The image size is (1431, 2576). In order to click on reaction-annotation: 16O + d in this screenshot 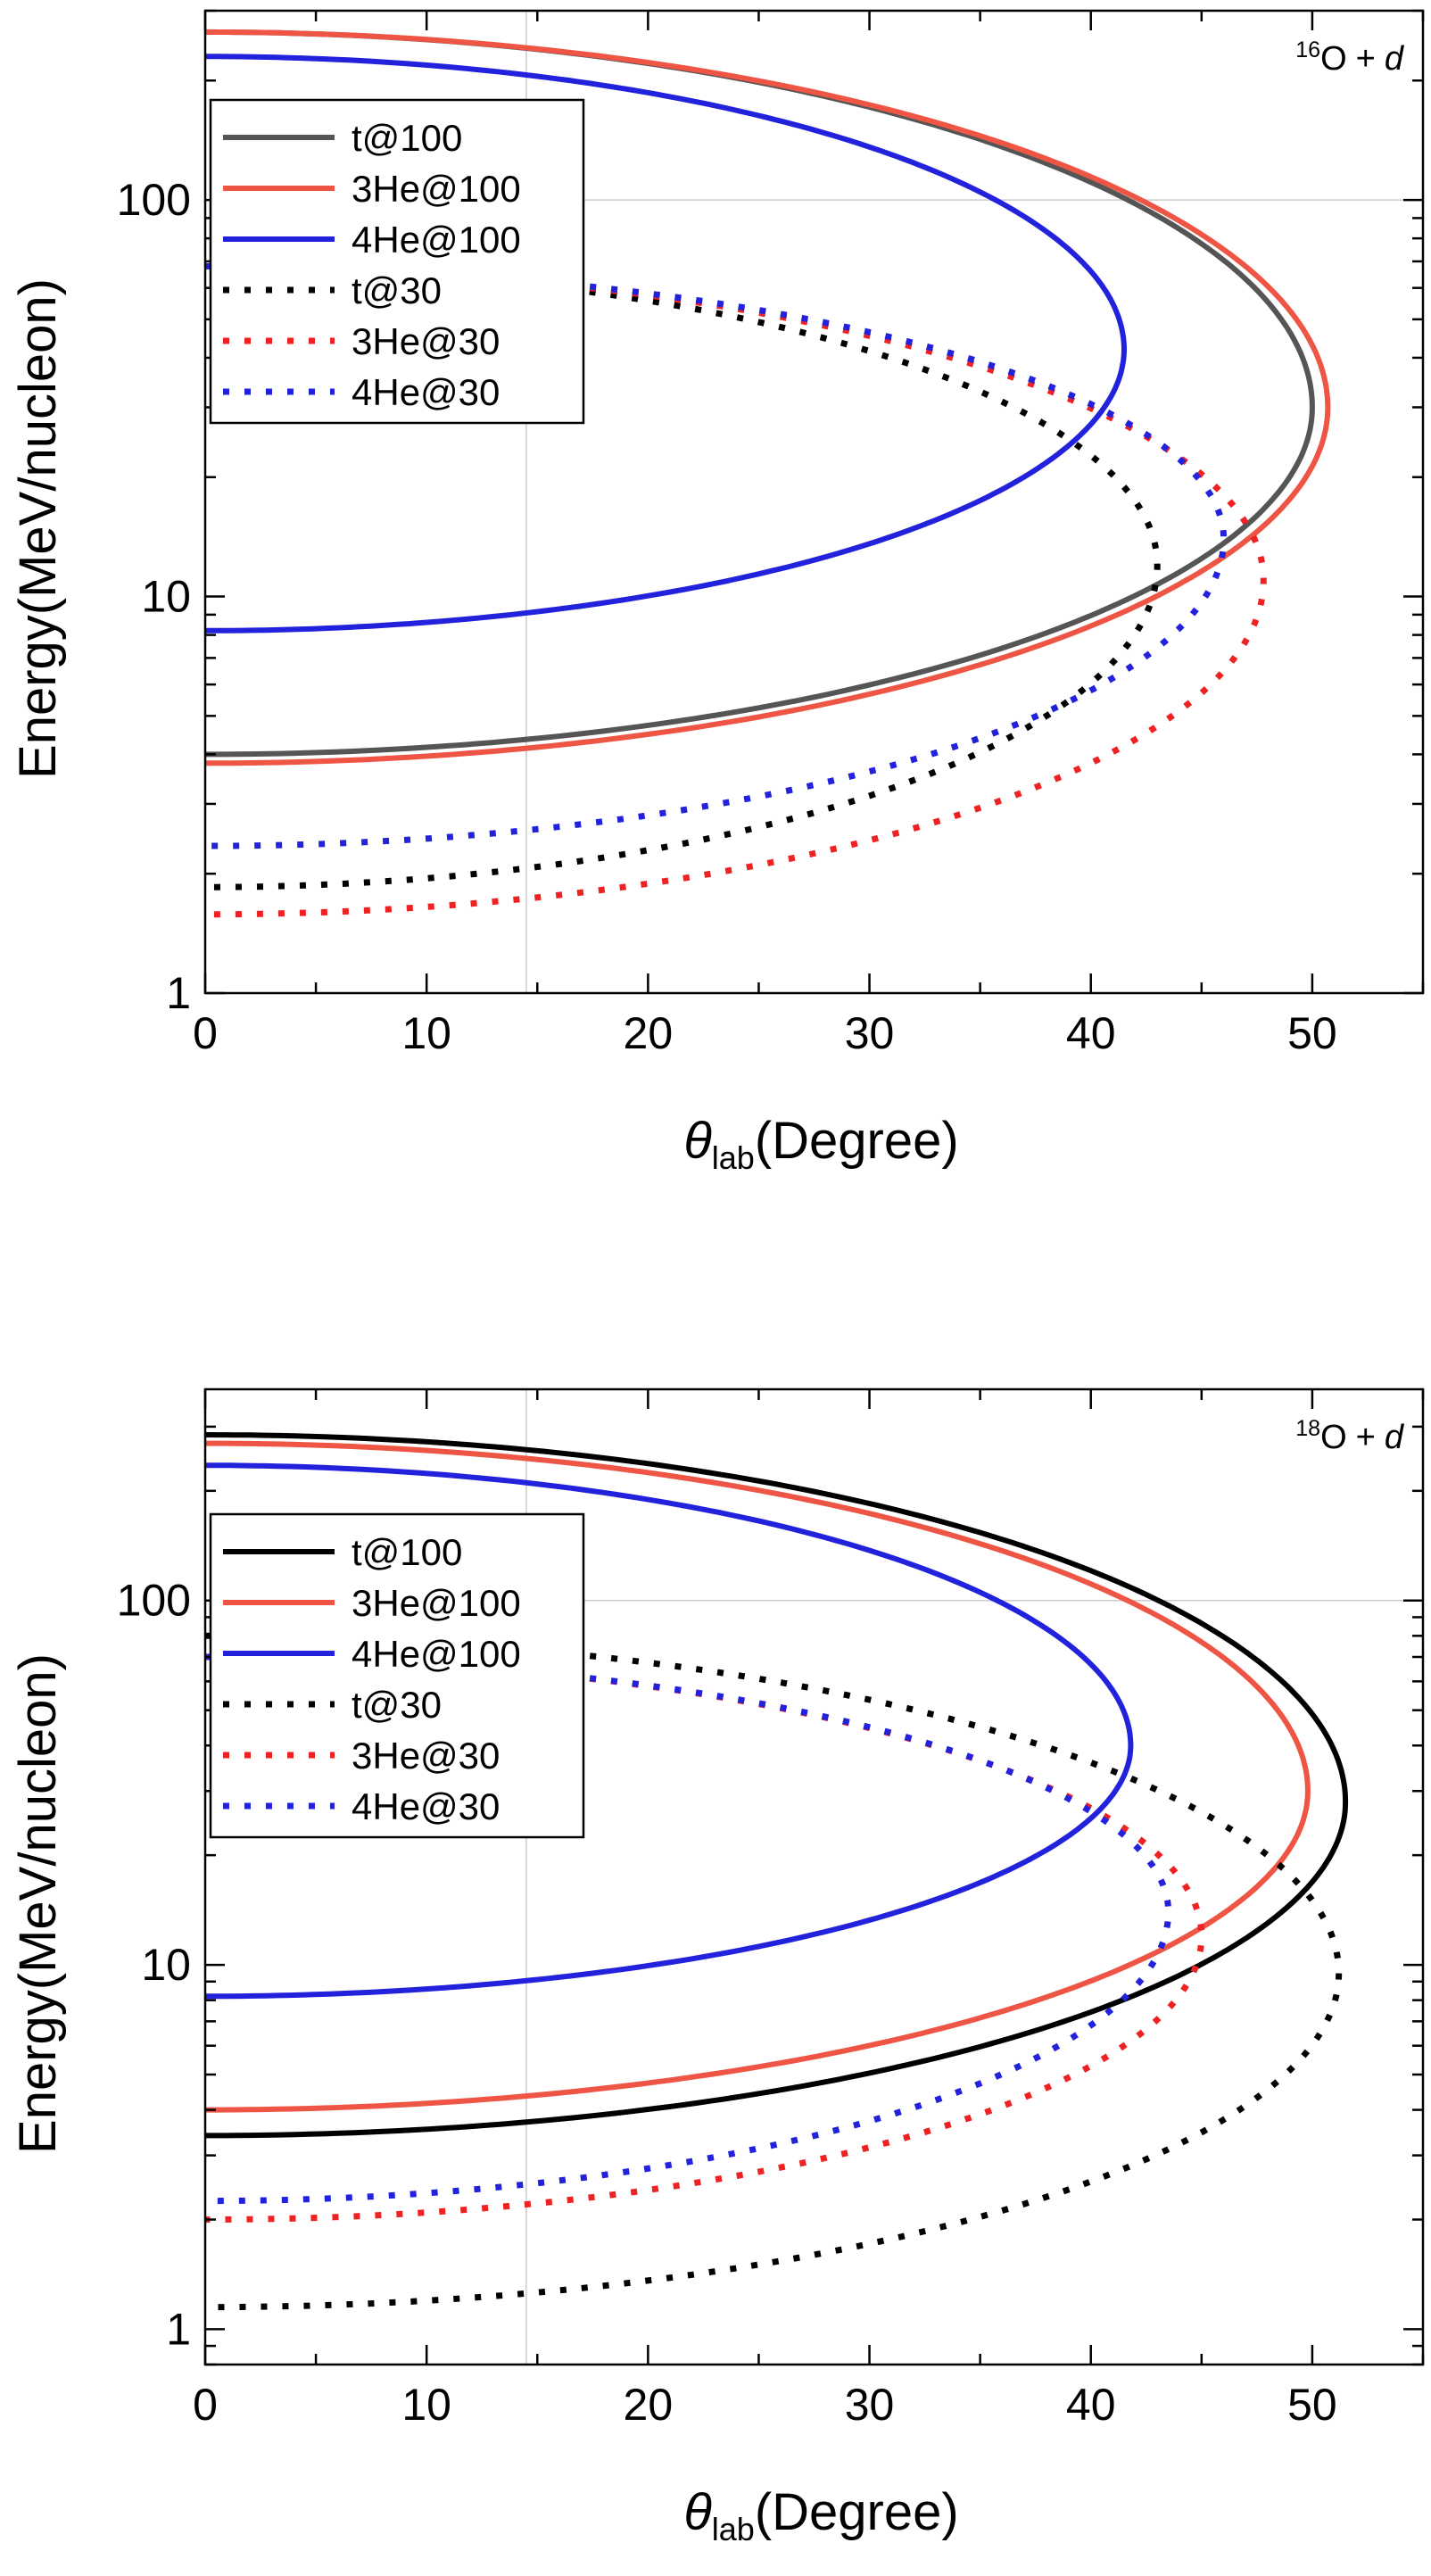, I will do `click(1350, 57)`.